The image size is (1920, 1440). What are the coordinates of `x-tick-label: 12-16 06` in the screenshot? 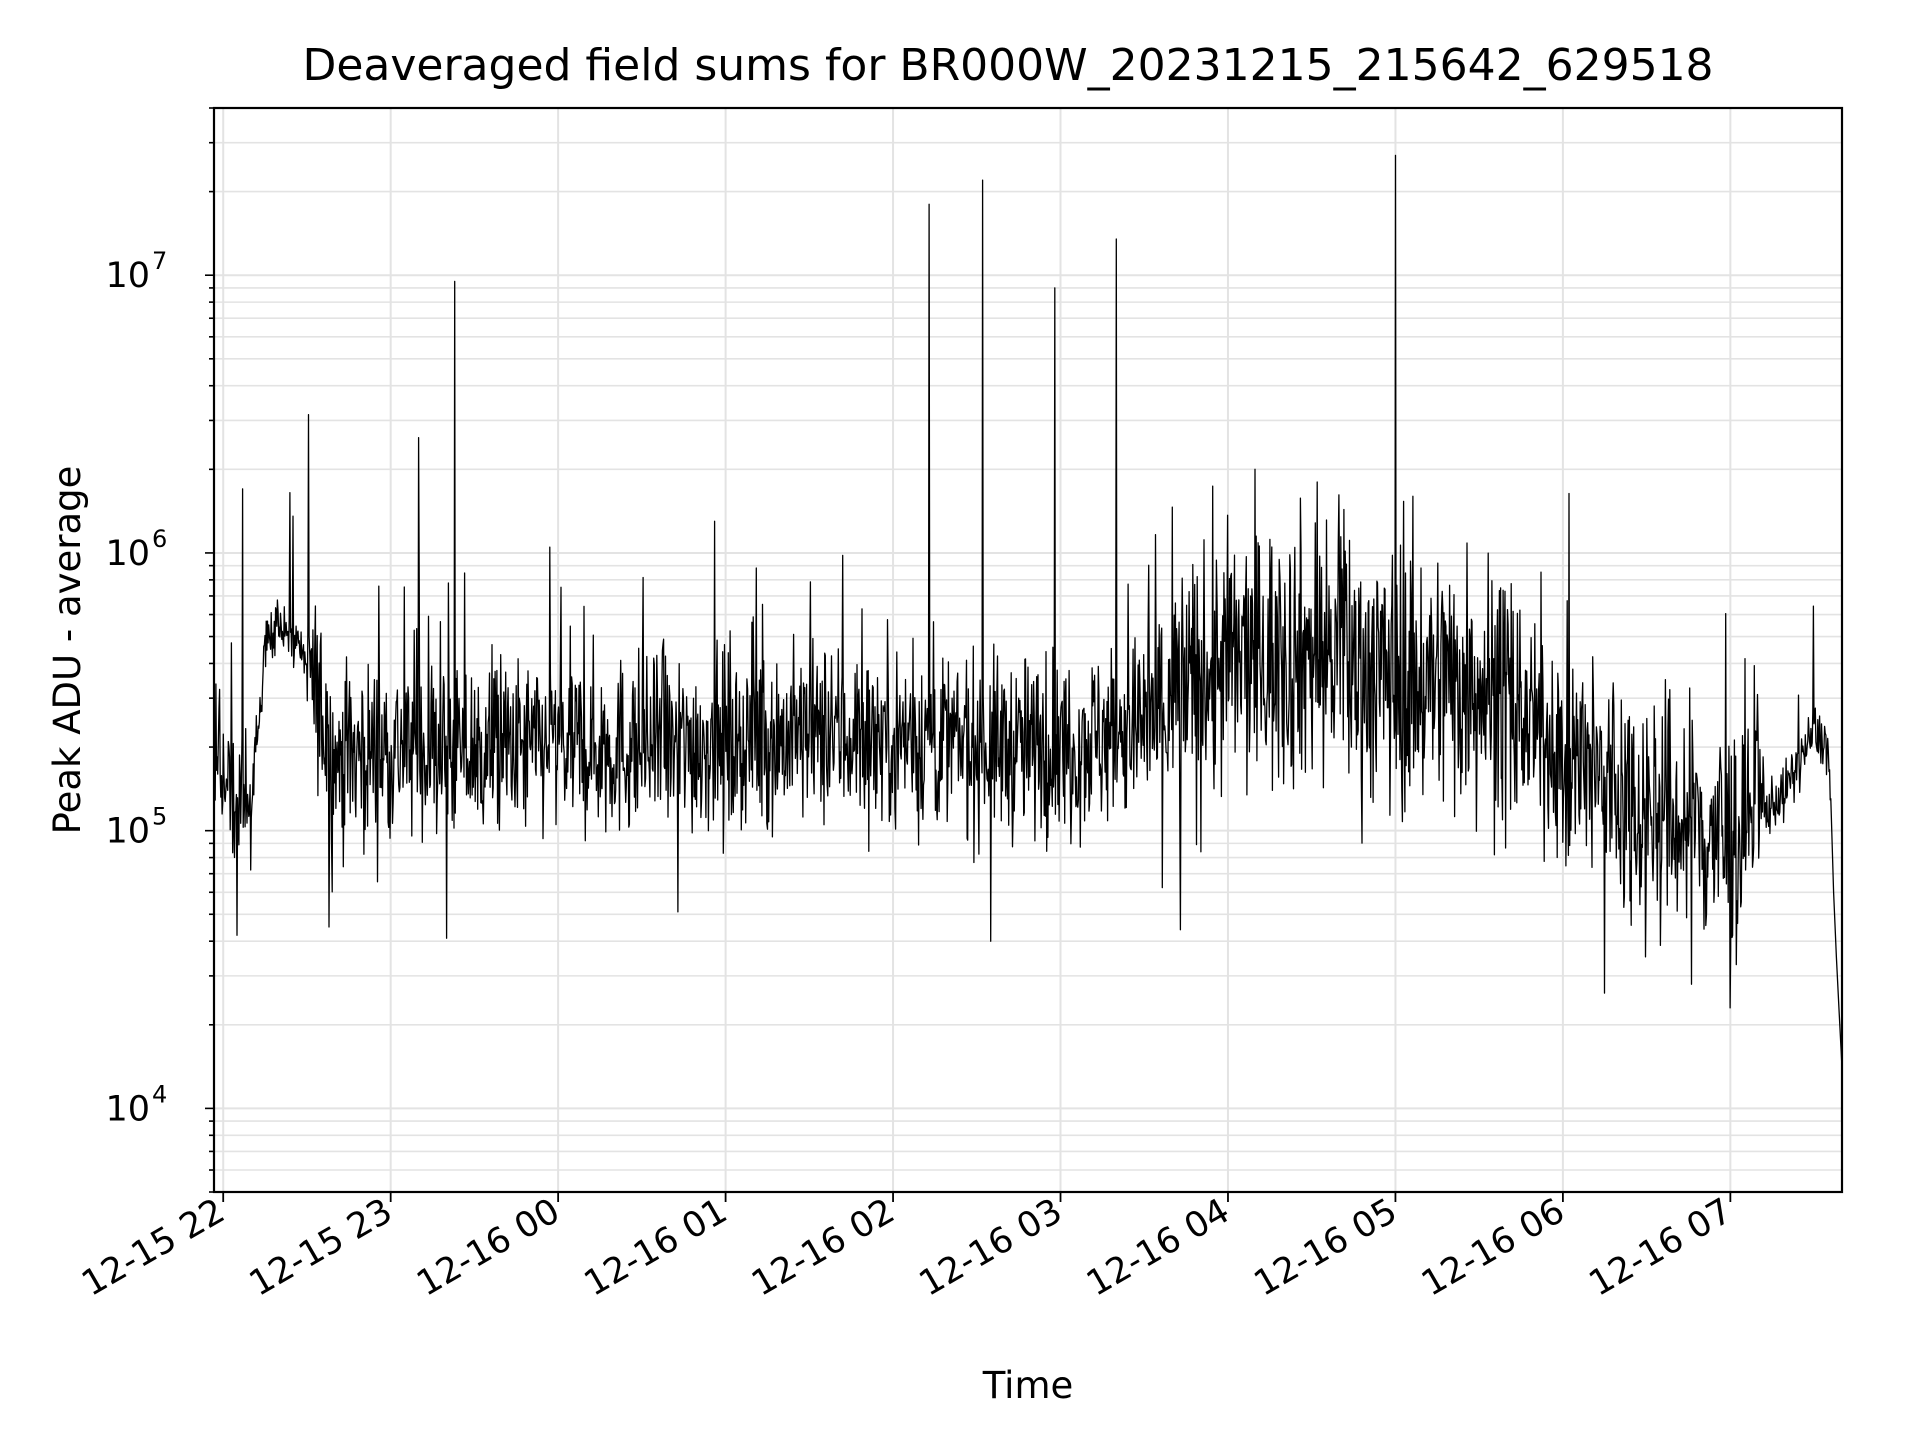 It's located at (1493, 1247).